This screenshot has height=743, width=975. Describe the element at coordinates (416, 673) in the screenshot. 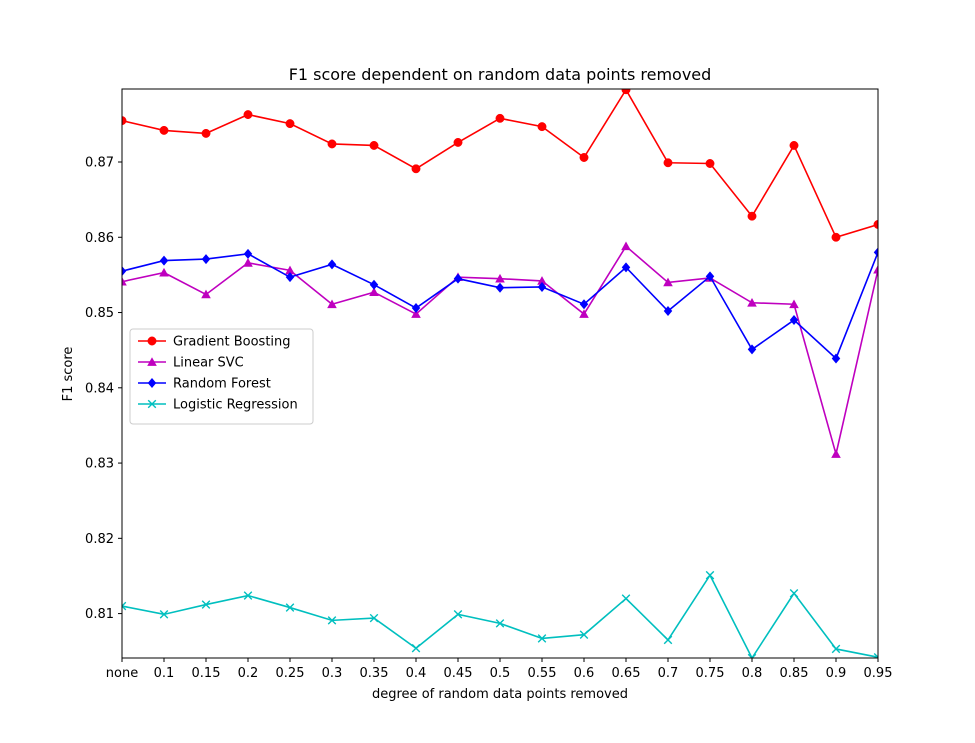

I see `x-tick-label: 0.4` at that location.